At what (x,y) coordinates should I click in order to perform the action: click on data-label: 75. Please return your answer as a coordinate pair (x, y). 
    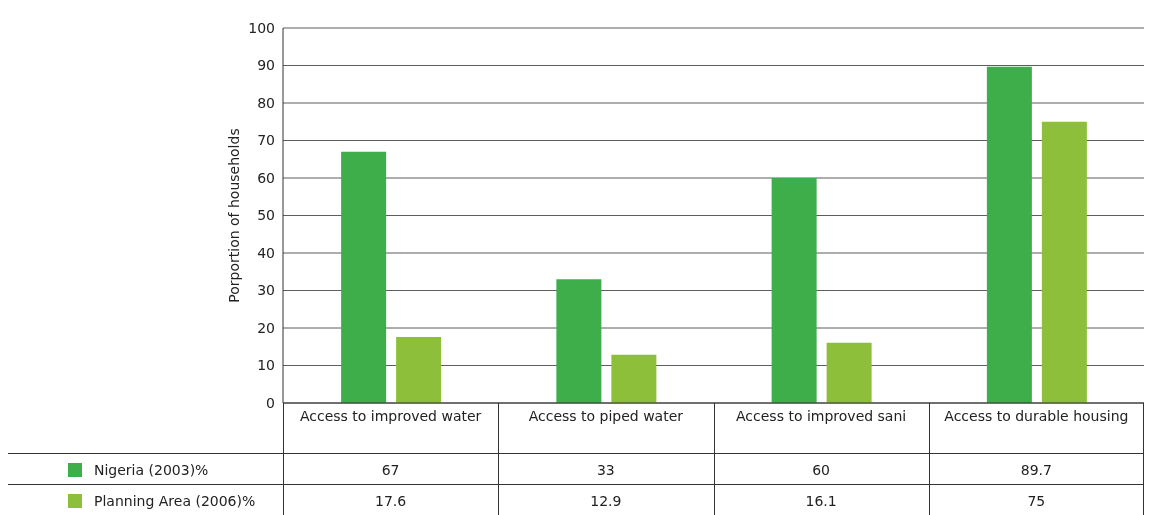
    Looking at the image, I should click on (1036, 501).